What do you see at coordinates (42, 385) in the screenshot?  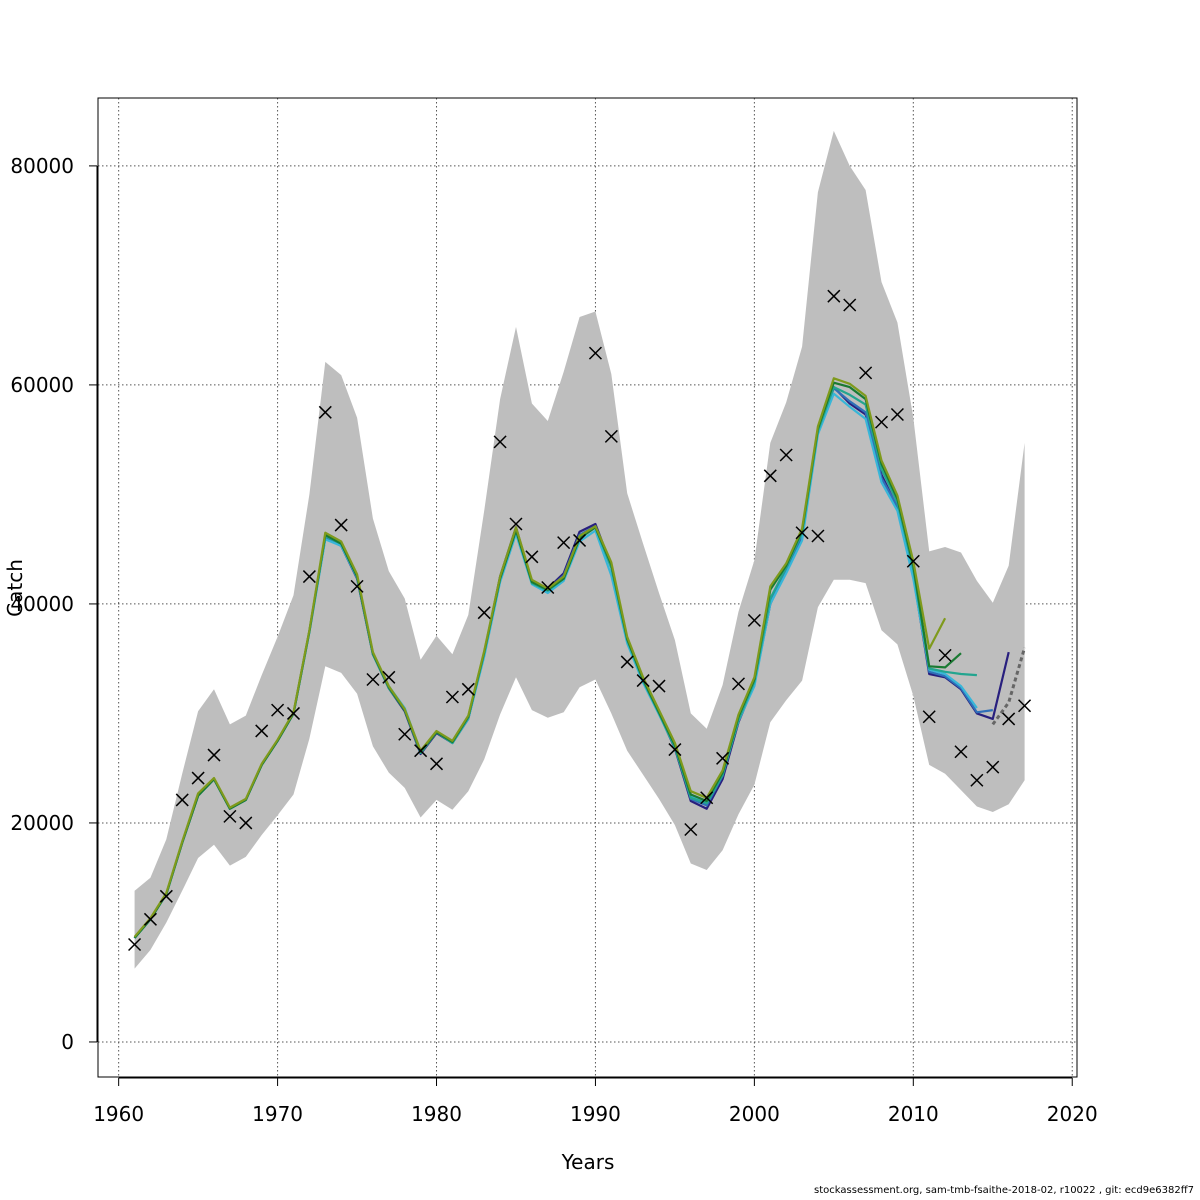 I see `y-tick-label: 60000` at bounding box center [42, 385].